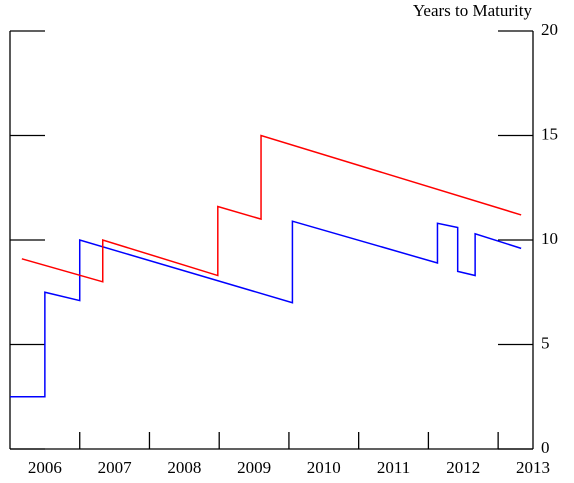  What do you see at coordinates (549, 133) in the screenshot?
I see `y-tick-label: 15` at bounding box center [549, 133].